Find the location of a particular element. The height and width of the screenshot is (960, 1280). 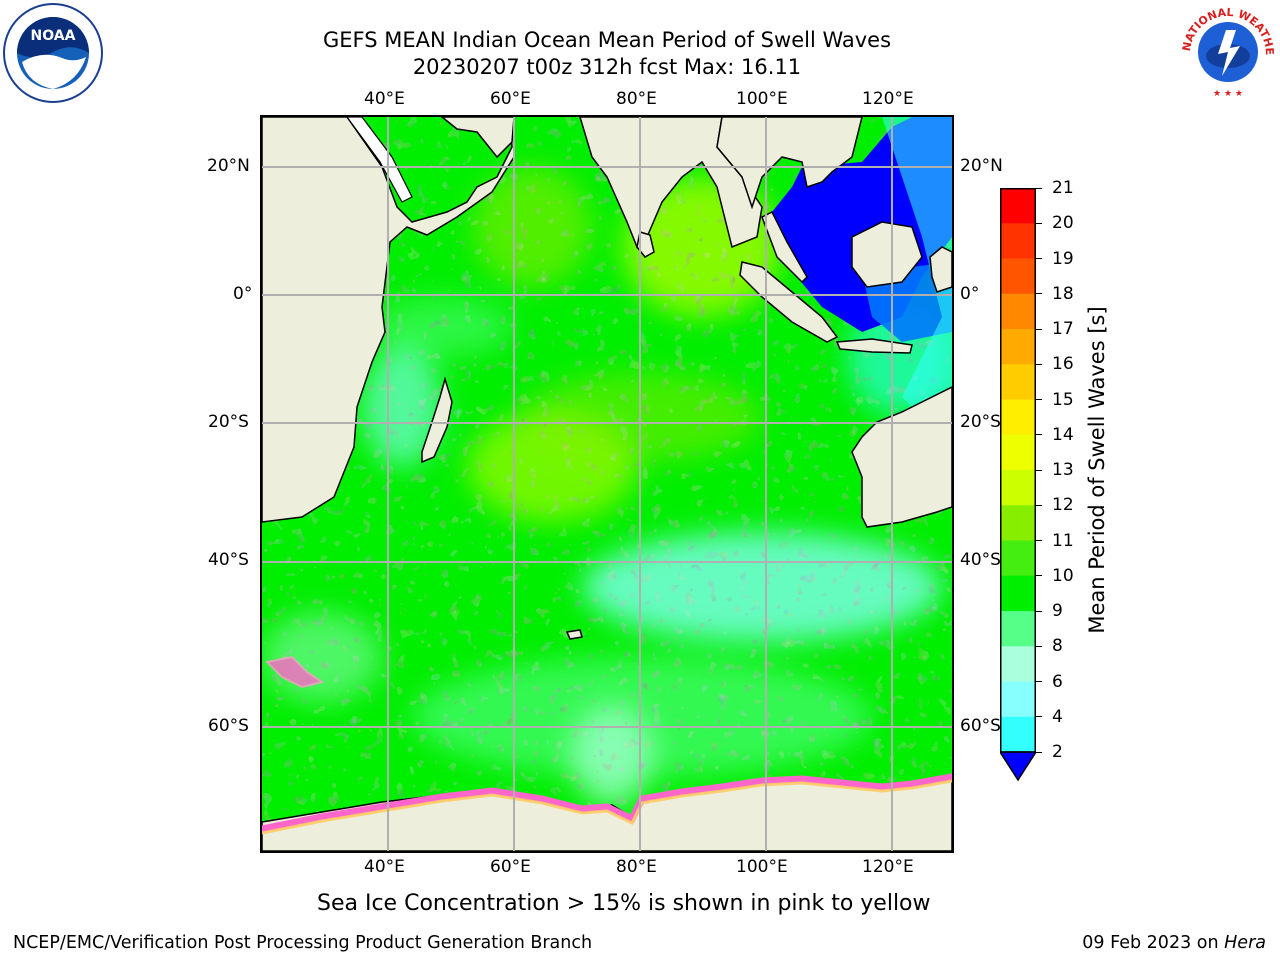

lat-label-left-60s: 60°S is located at coordinates (228, 726).